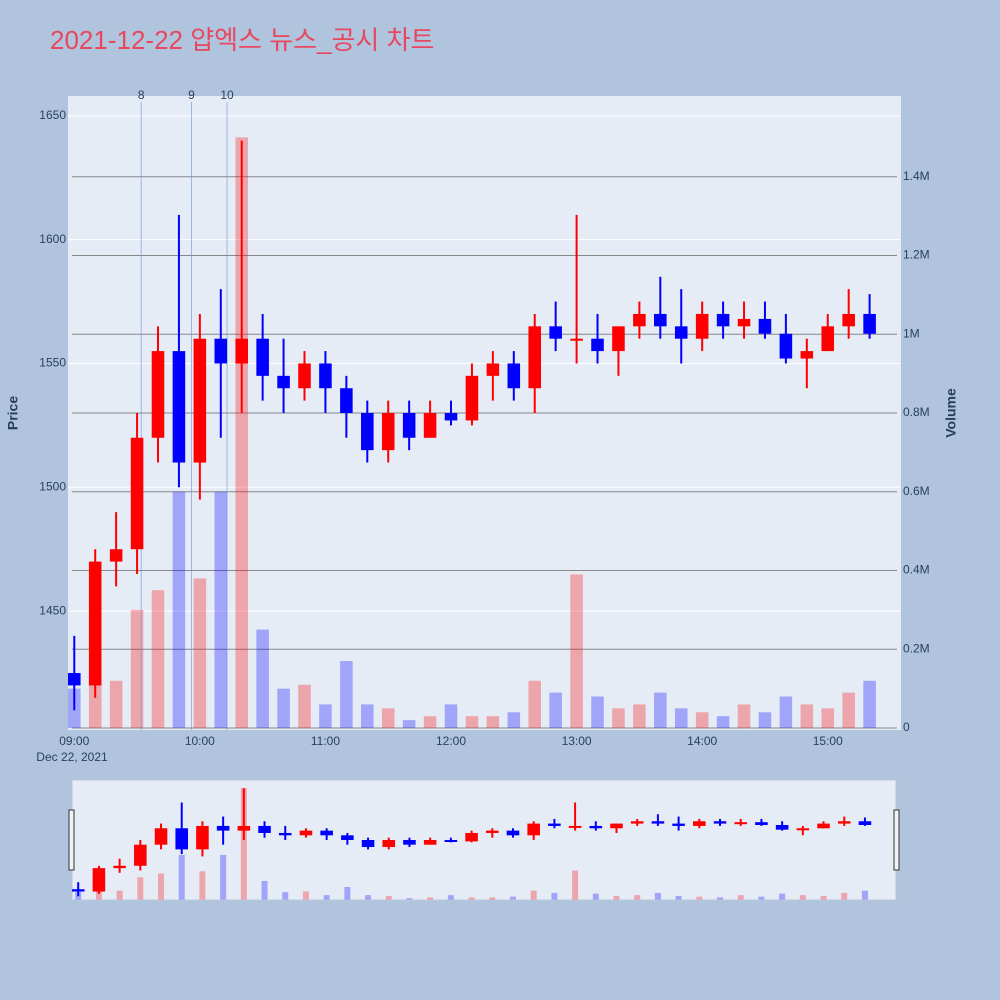 This screenshot has width=1000, height=1000. What do you see at coordinates (200, 741) in the screenshot?
I see `x-tick-label: 10:00` at bounding box center [200, 741].